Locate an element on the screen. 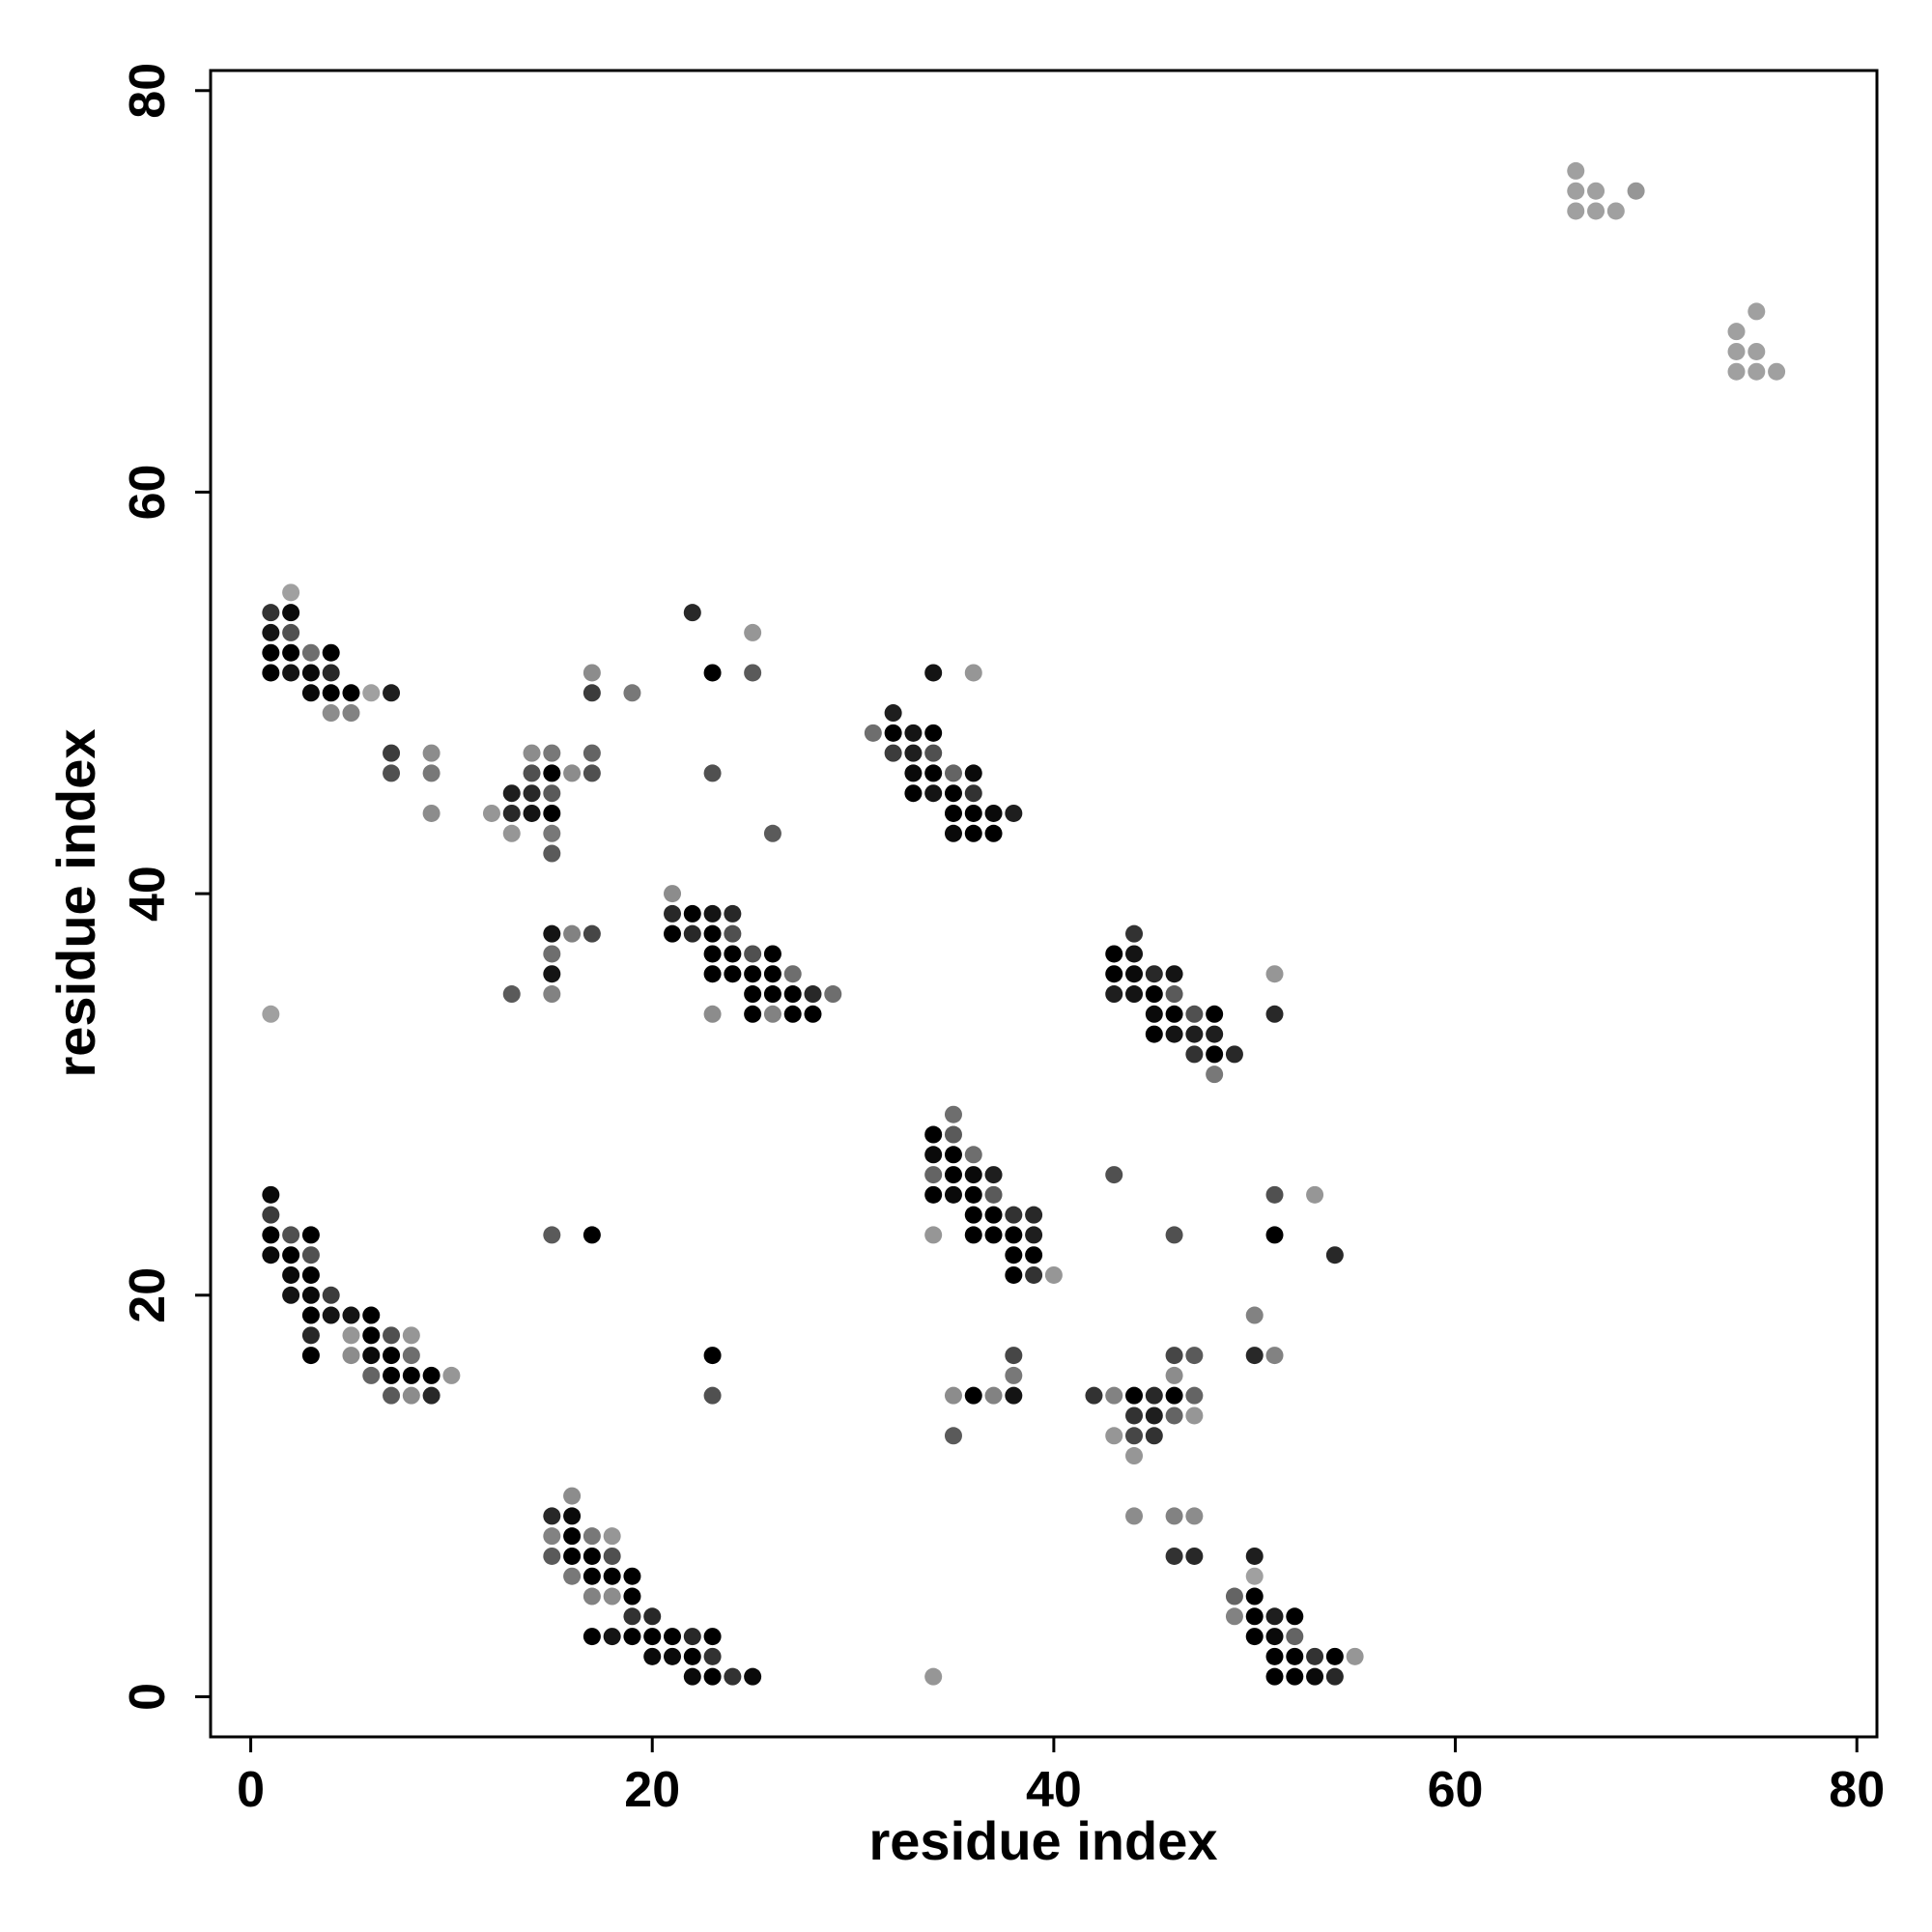  x-tick-label: 40 is located at coordinates (1054, 1790).